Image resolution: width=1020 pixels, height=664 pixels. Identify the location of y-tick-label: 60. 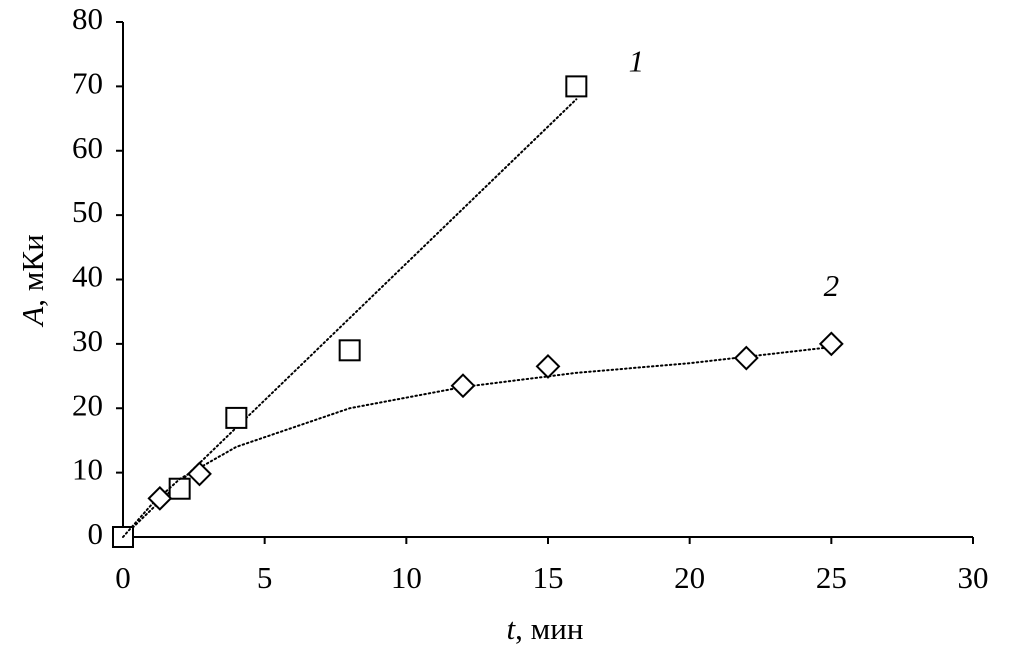
(87, 147).